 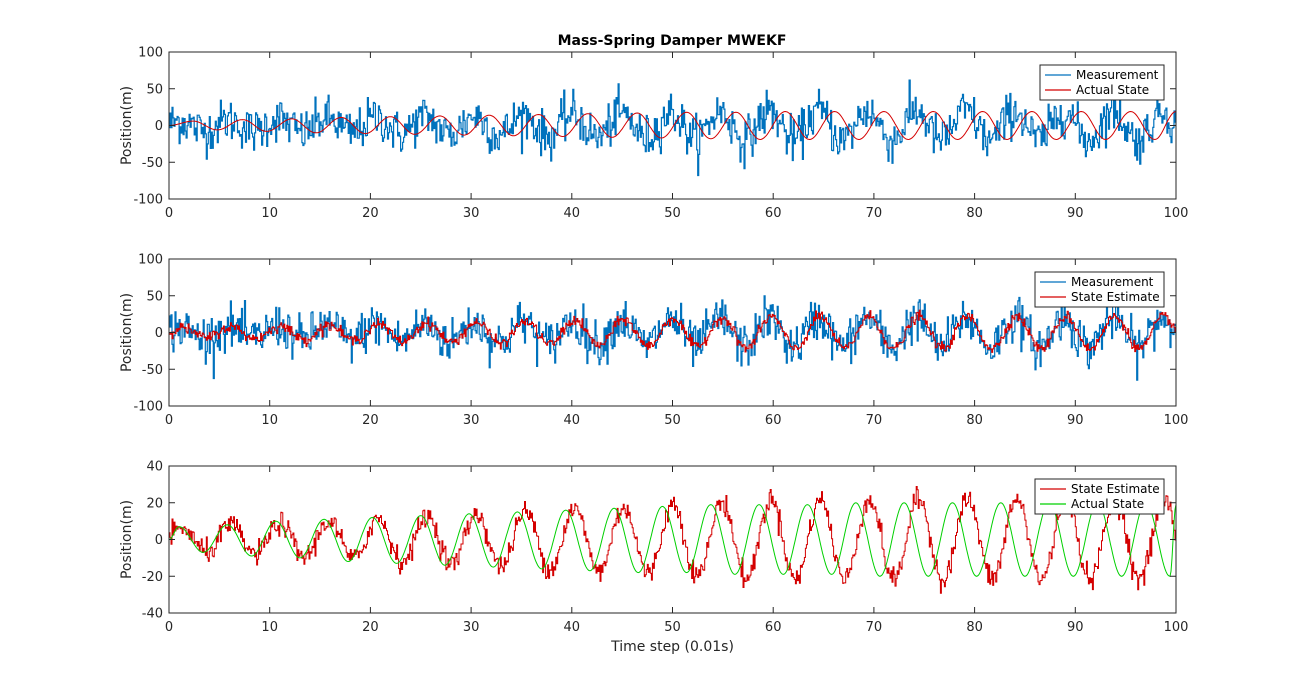 What do you see at coordinates (152, 614) in the screenshot?
I see `y-tick-label: -40` at bounding box center [152, 614].